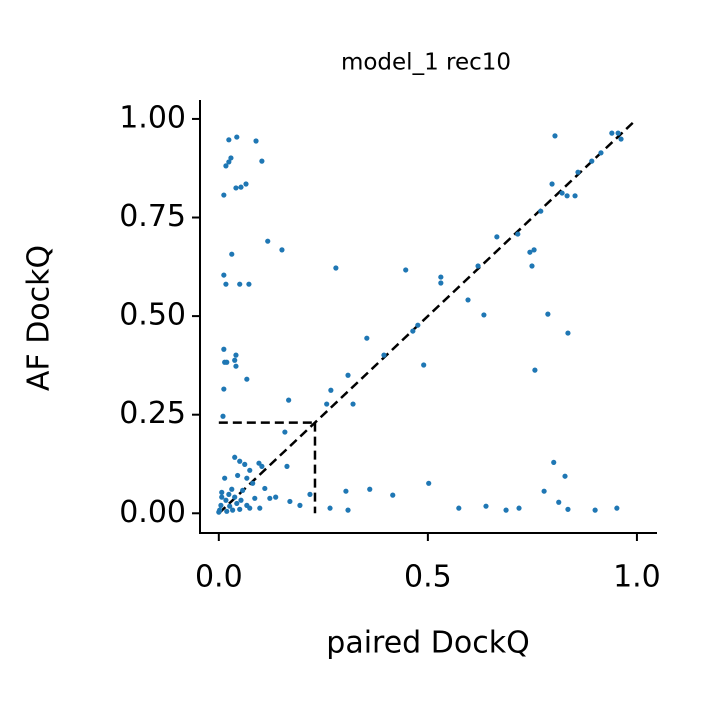 This screenshot has height=708, width=708. Describe the element at coordinates (152, 117) in the screenshot. I see `y-tick-label: 1.00` at that location.